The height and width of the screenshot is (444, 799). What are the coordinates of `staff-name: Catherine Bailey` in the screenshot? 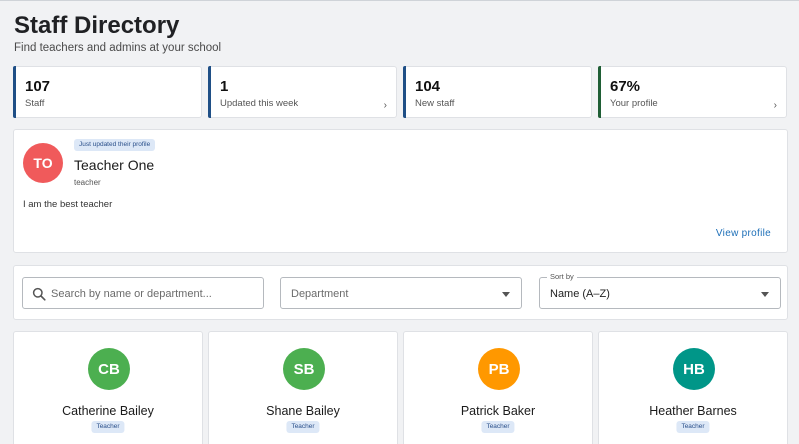 It's located at (108, 411).